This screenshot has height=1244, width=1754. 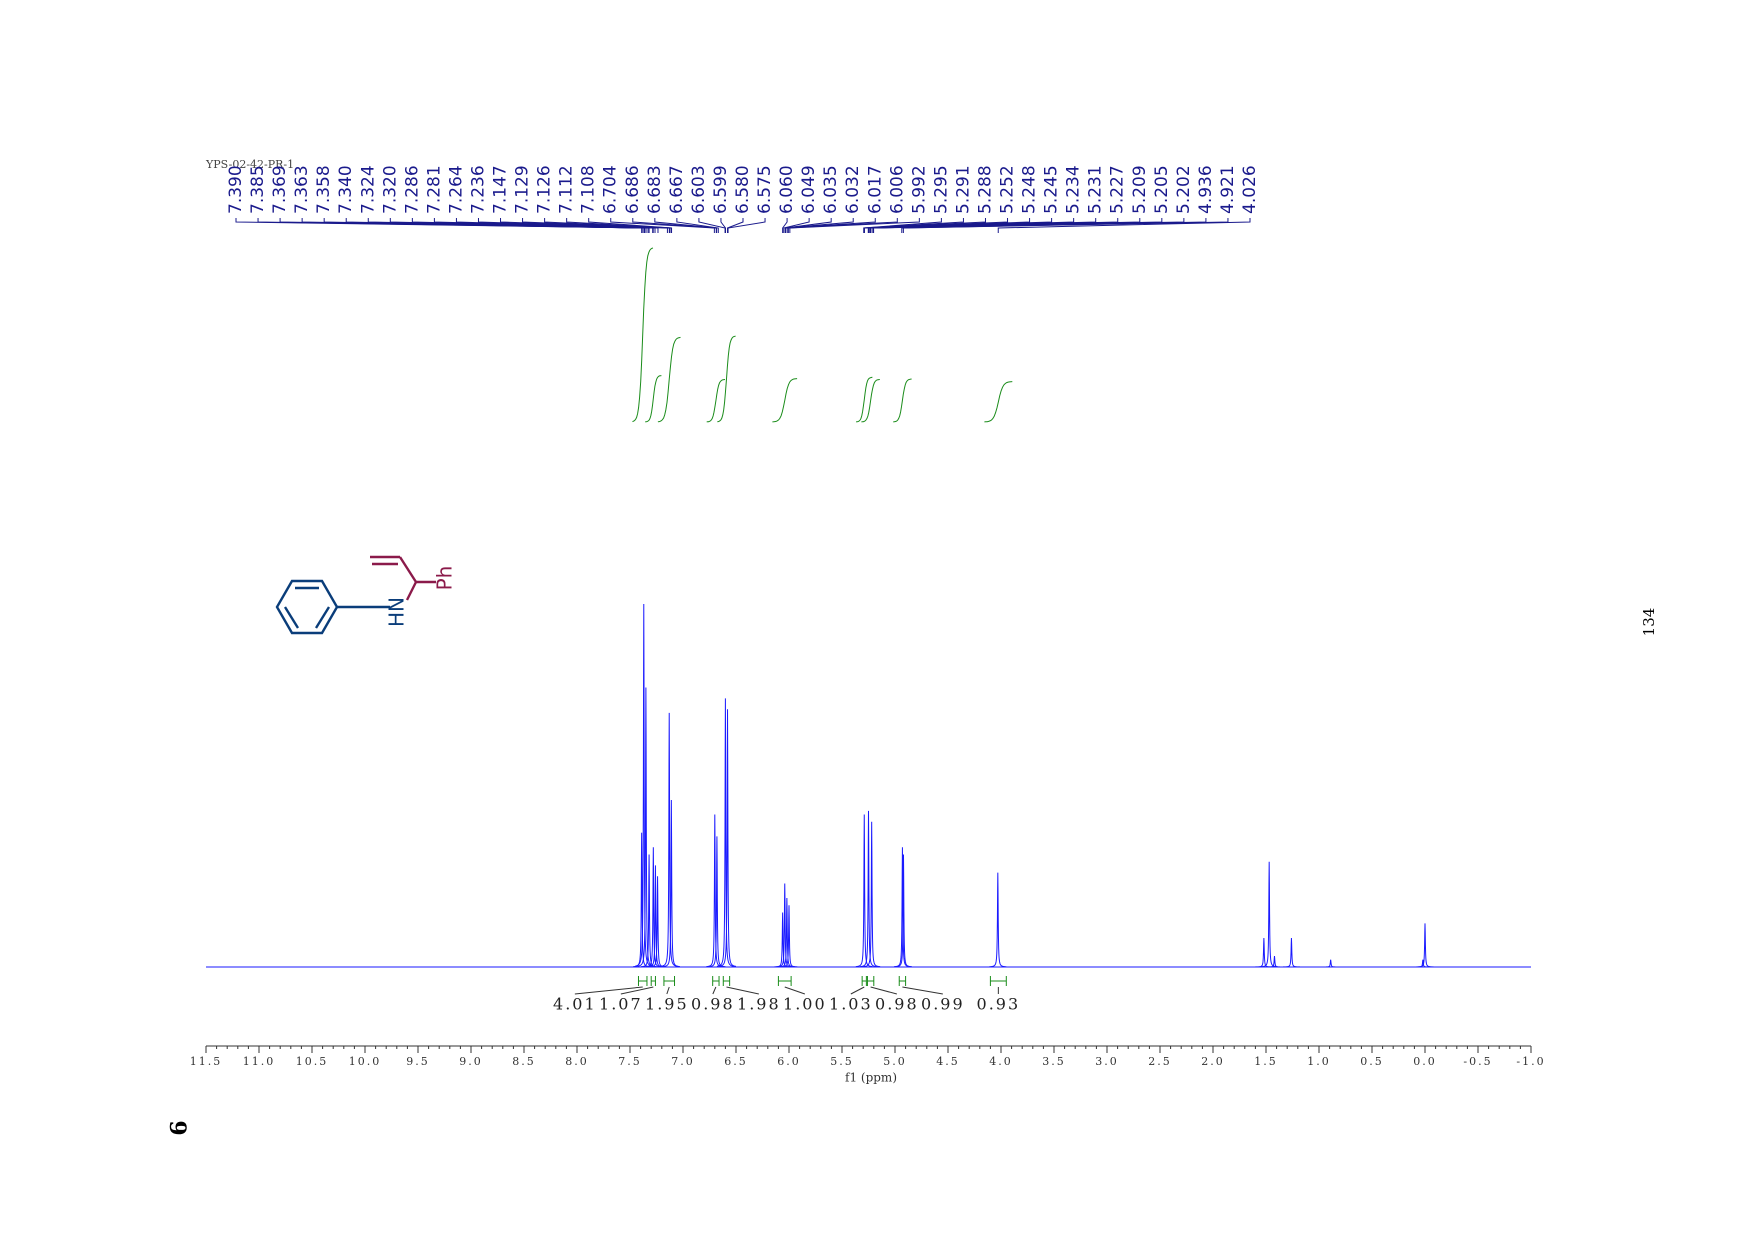 What do you see at coordinates (471, 1061) in the screenshot?
I see `x-tick-label: 9.0` at bounding box center [471, 1061].